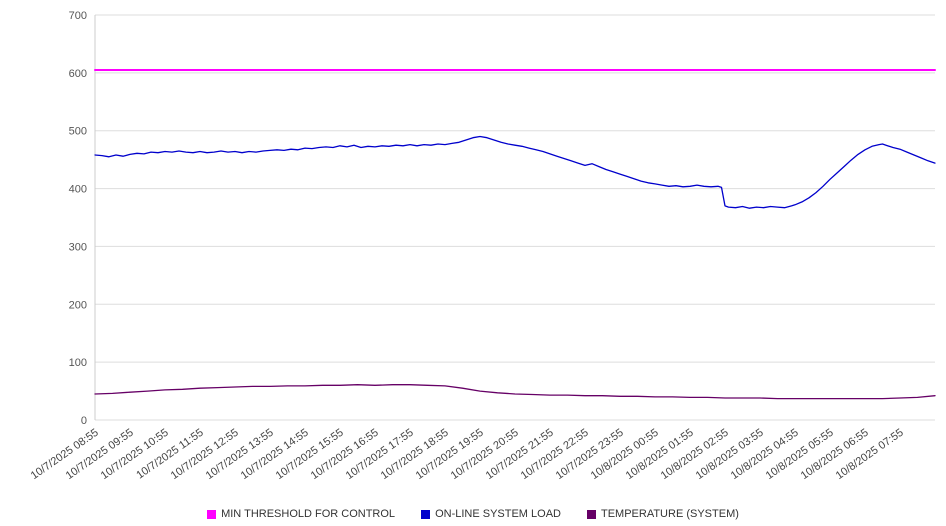 The height and width of the screenshot is (526, 946). What do you see at coordinates (78, 16) in the screenshot?
I see `y-axis-tick-label: 700` at bounding box center [78, 16].